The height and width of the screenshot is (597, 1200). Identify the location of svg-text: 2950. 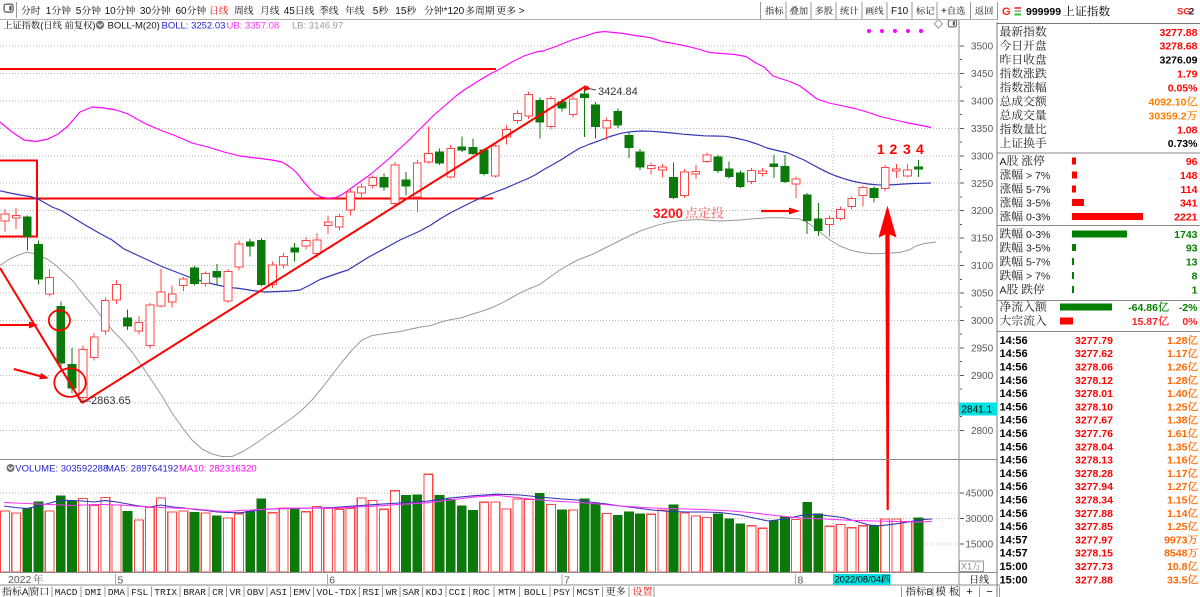
(982, 349).